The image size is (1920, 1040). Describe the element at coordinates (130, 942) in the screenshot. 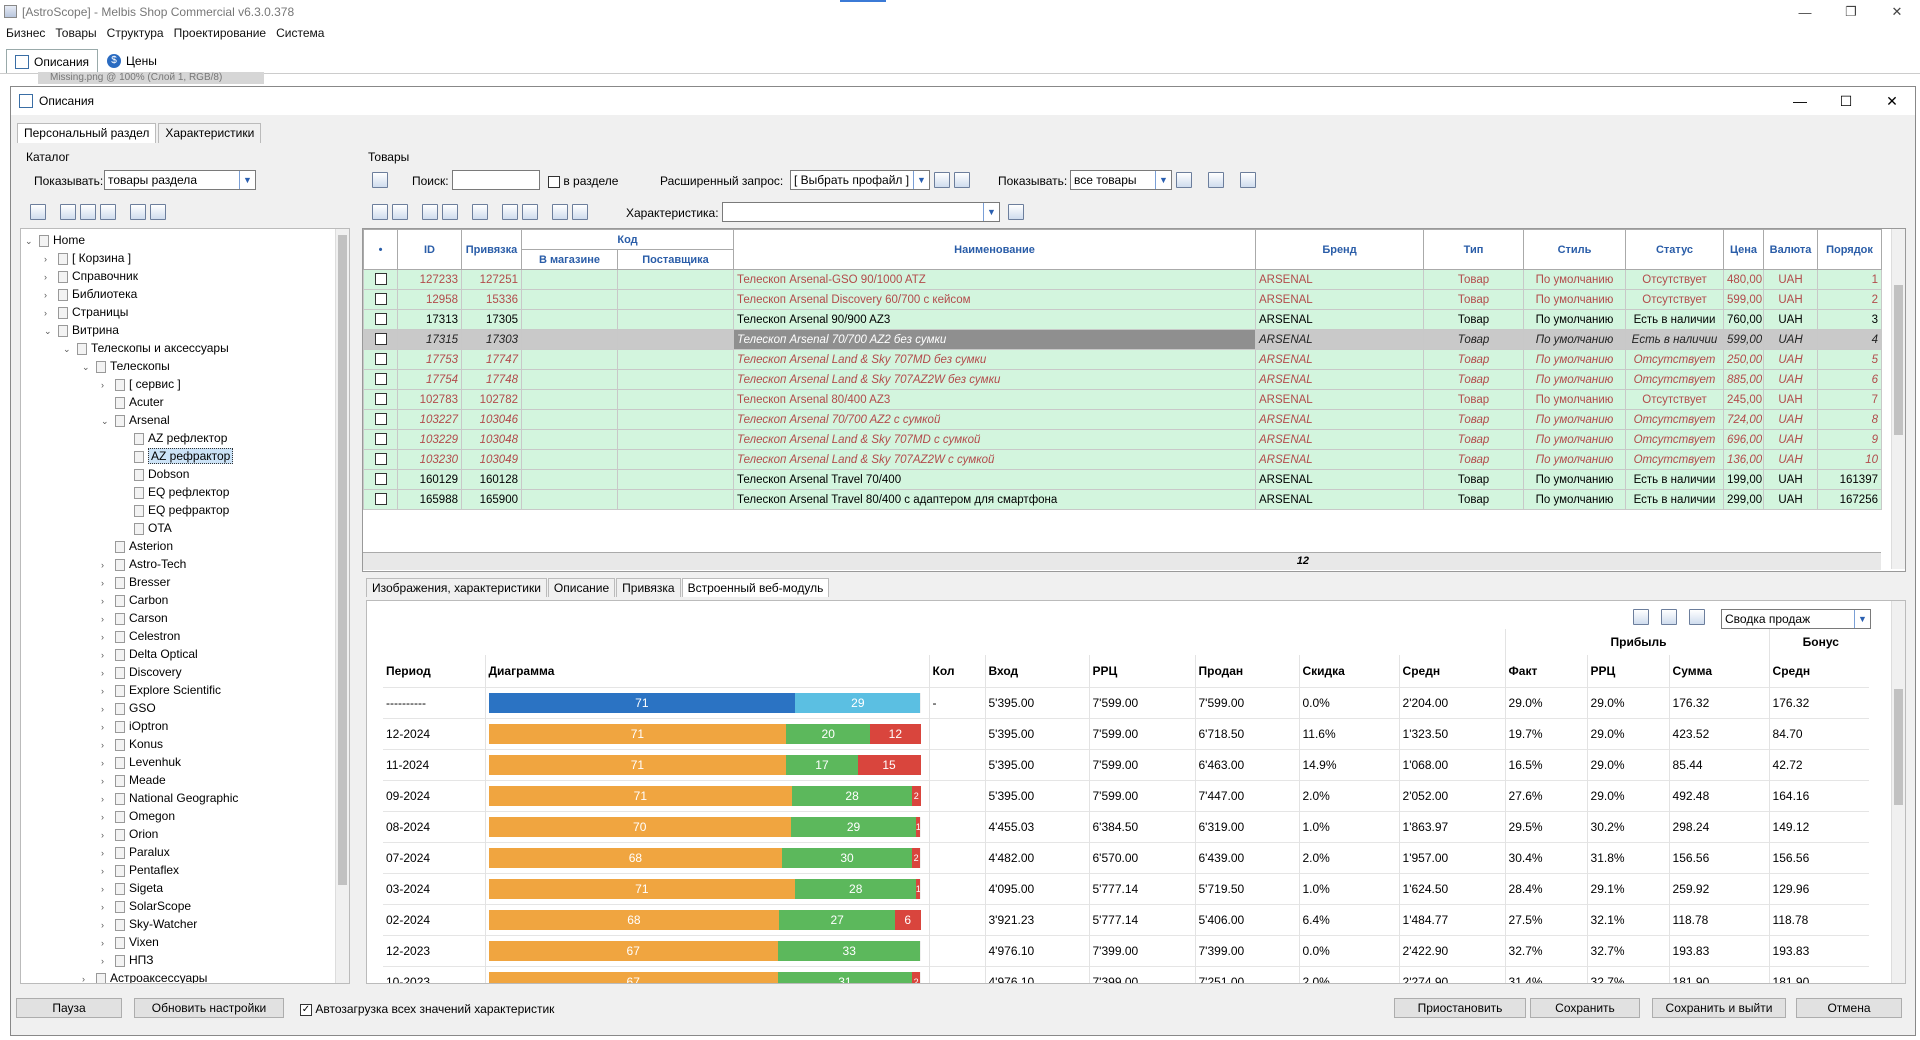

I see `tree-node: › Vixen` at that location.